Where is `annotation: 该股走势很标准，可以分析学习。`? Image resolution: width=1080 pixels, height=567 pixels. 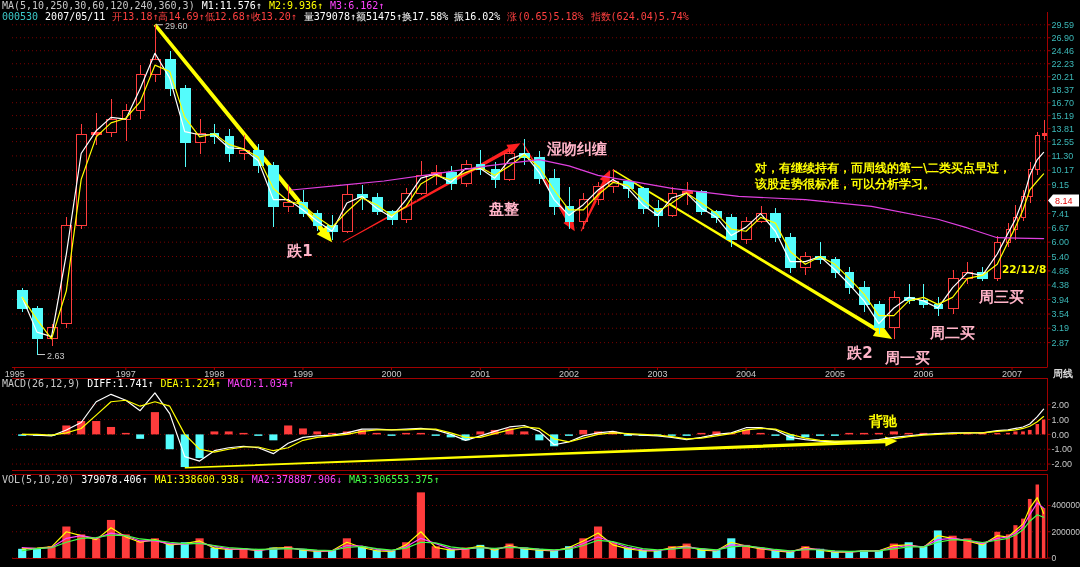 annotation: 该股走势很标准，可以分析学习。 is located at coordinates (844, 184).